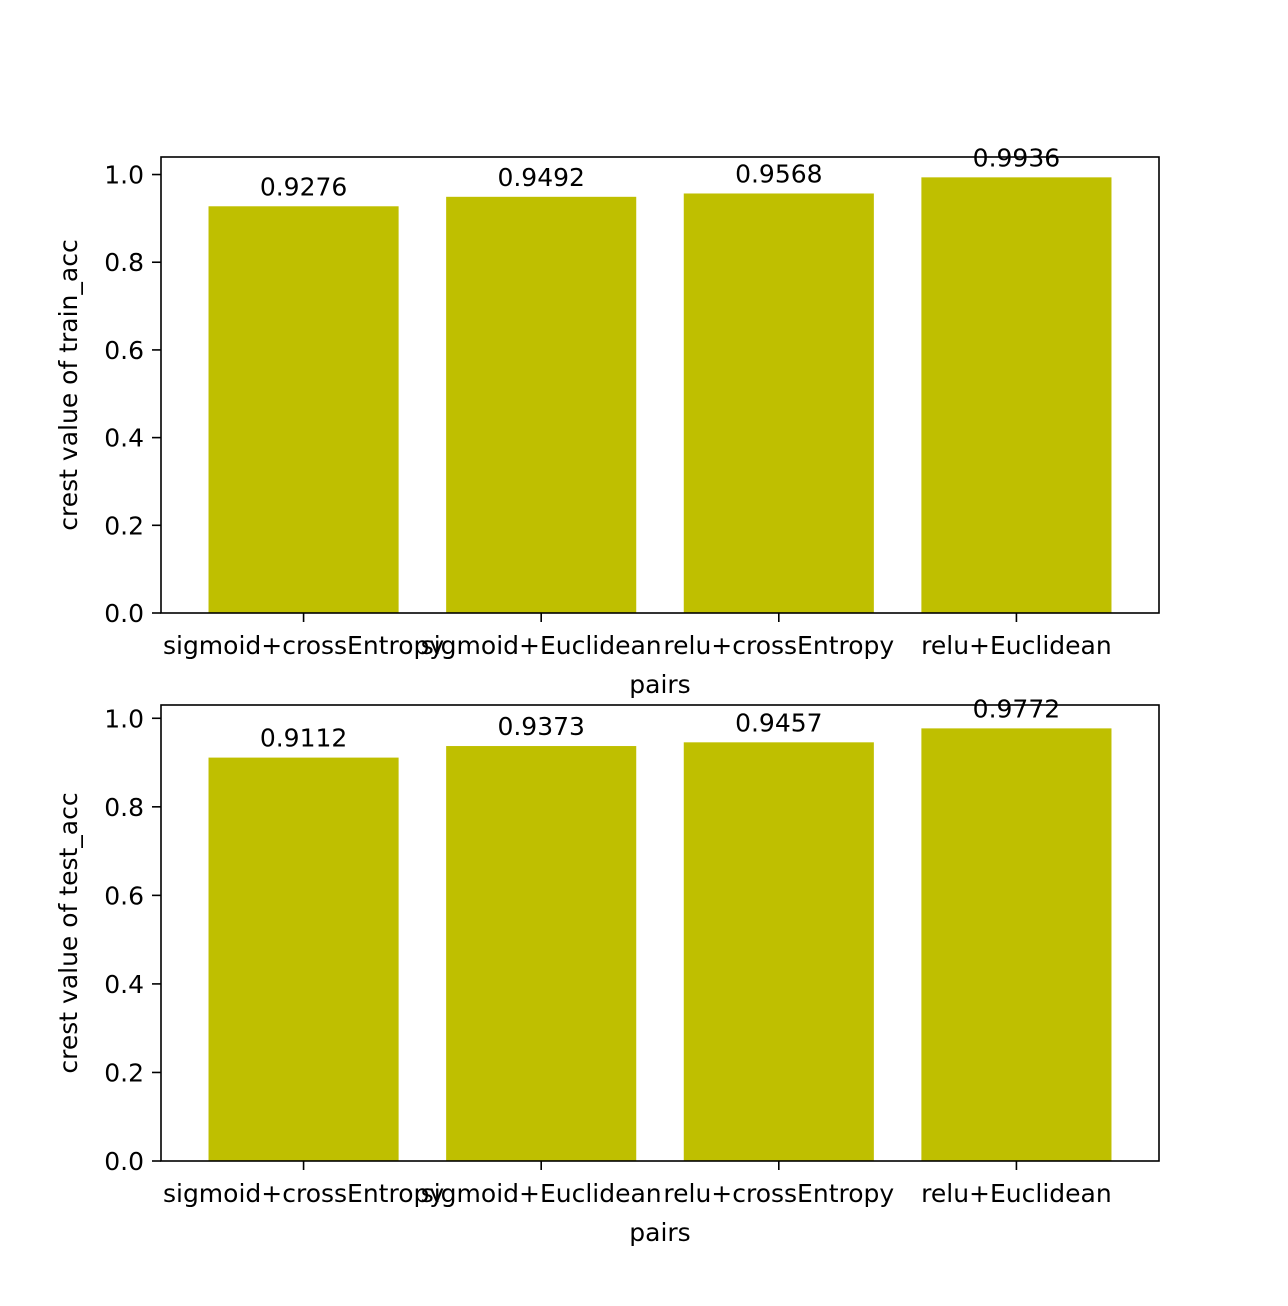 This screenshot has width=1288, height=1306. Describe the element at coordinates (68, 384) in the screenshot. I see `y-axis-label: crest value of train_acc` at that location.